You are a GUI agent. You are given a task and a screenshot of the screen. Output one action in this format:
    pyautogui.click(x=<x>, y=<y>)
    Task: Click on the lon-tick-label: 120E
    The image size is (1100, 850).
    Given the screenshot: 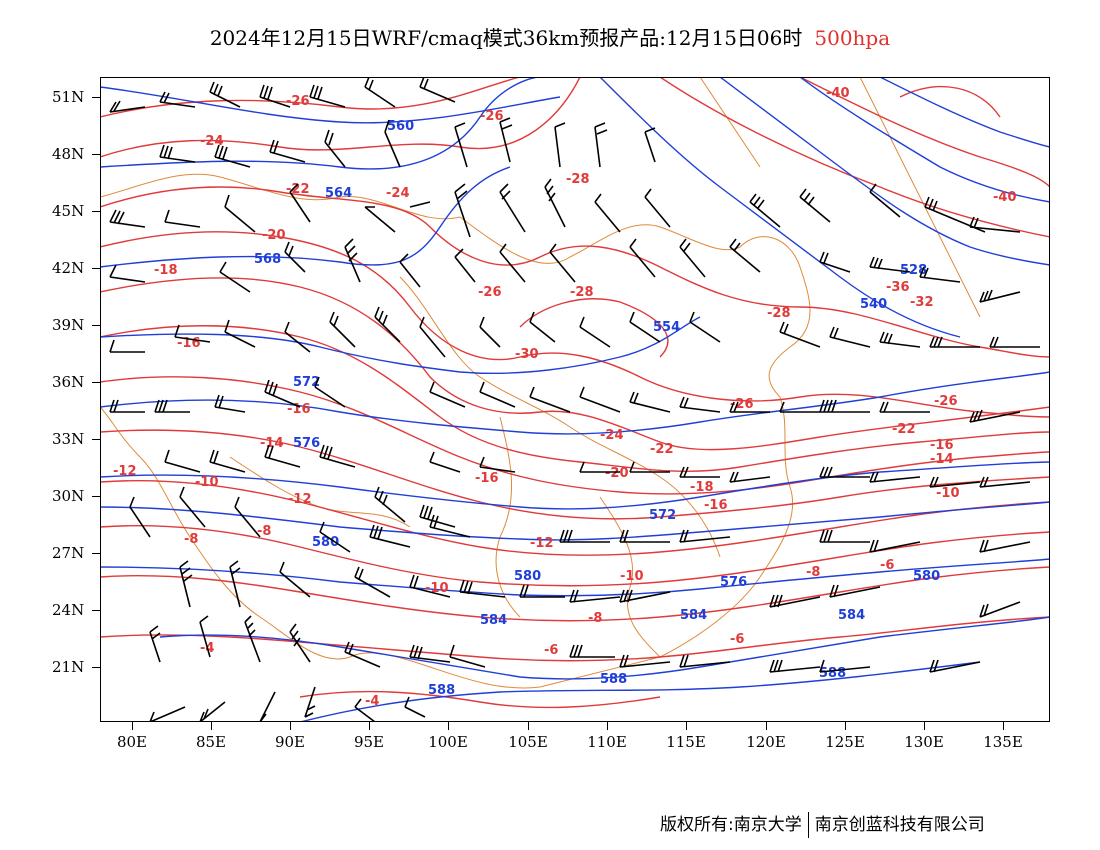 What is the action you would take?
    pyautogui.click(x=766, y=742)
    